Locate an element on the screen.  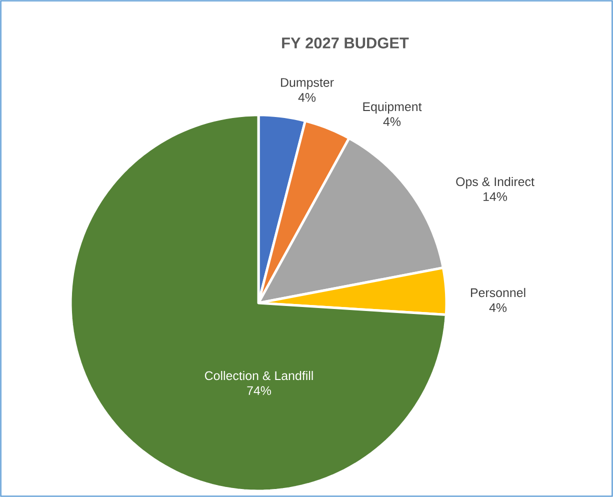
data-label: 74% is located at coordinates (259, 391).